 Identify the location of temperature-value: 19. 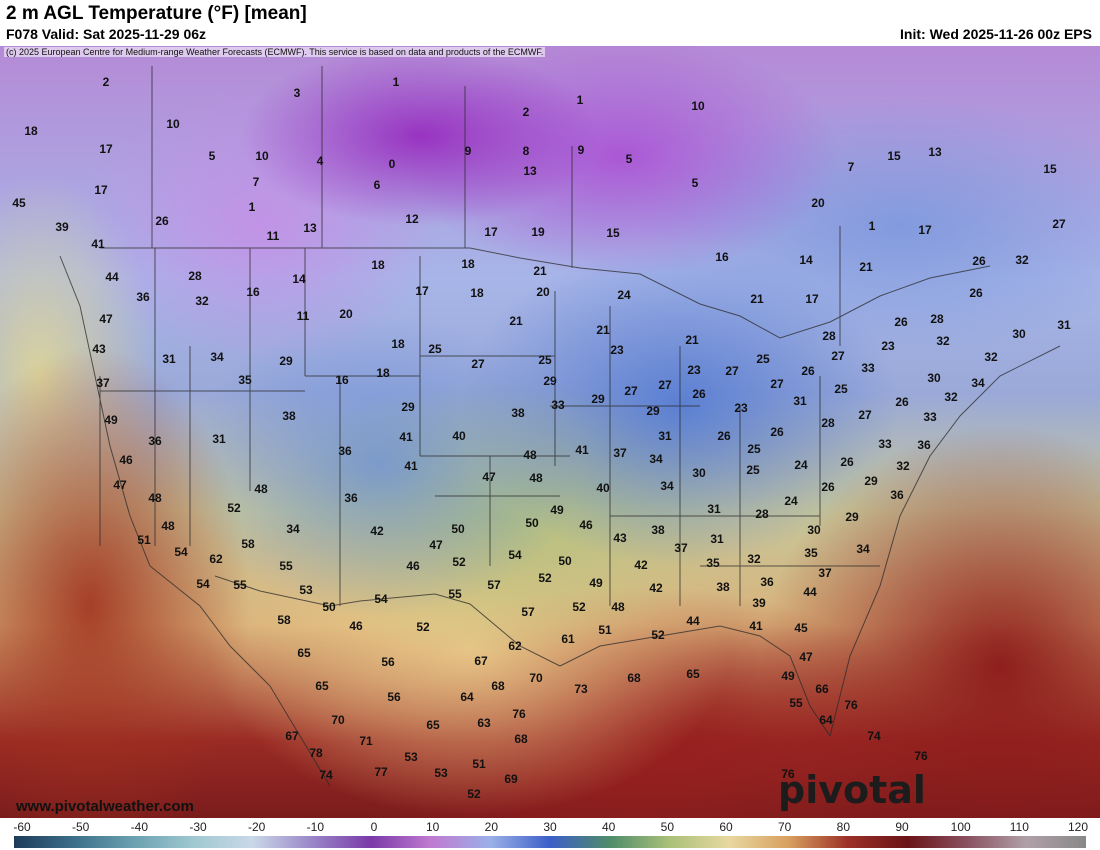
(538, 232).